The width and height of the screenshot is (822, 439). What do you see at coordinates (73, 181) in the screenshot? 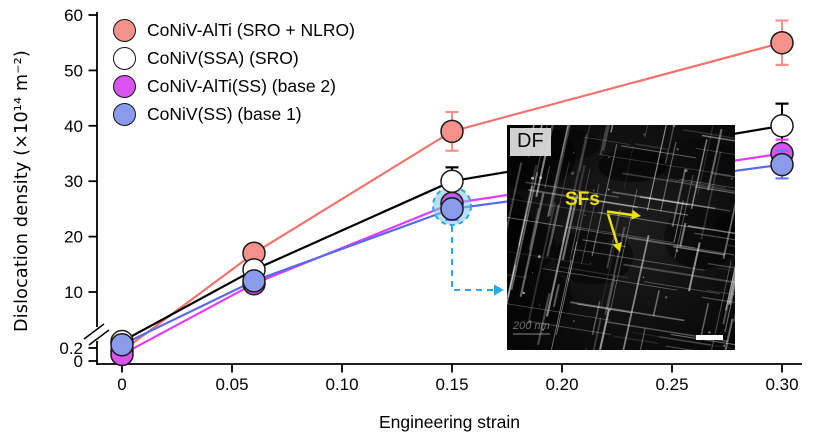
I see `y-tick-label: 30` at bounding box center [73, 181].